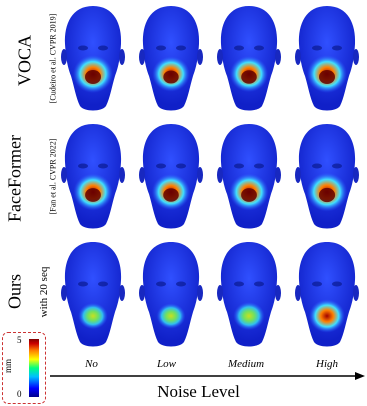  Describe the element at coordinates (14, 178) in the screenshot. I see `row-label-main: FaceFormer` at that location.